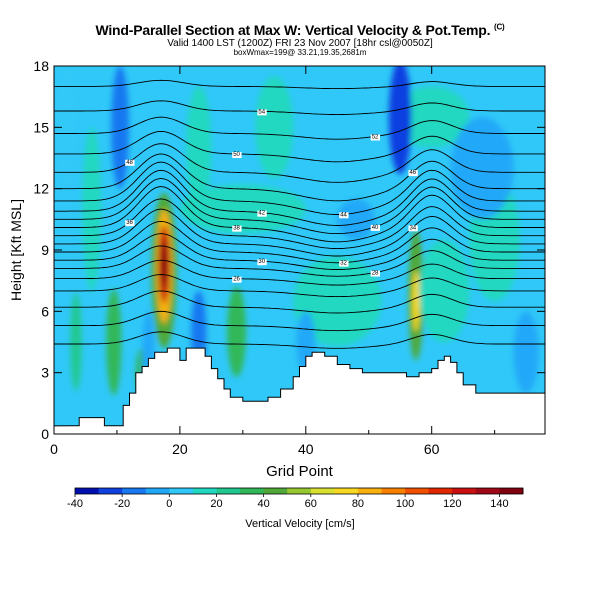 This screenshot has width=600, height=600. I want to click on theta-label-7: 32, so click(343, 264).